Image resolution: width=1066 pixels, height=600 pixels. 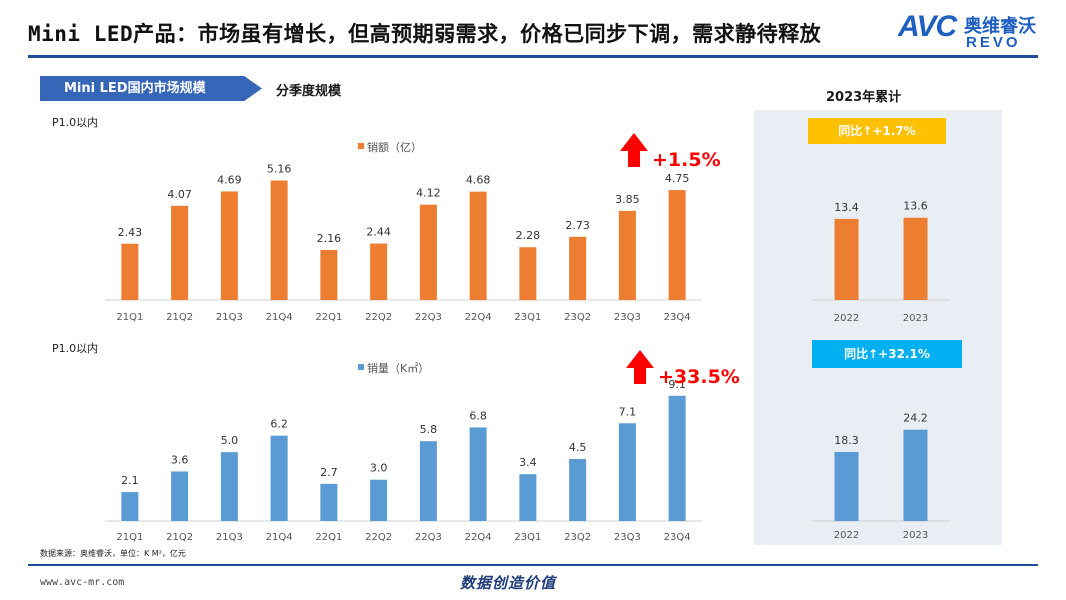 What do you see at coordinates (640, 367) in the screenshot?
I see `sales-volume-up-arrow-icon` at bounding box center [640, 367].